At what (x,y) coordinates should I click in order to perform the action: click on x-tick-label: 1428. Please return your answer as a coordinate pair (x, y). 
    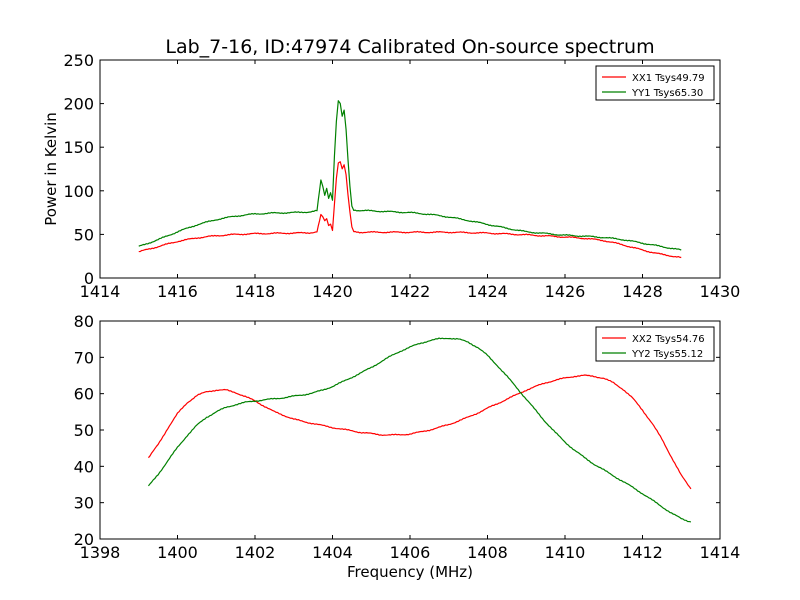
    Looking at the image, I should click on (642, 291).